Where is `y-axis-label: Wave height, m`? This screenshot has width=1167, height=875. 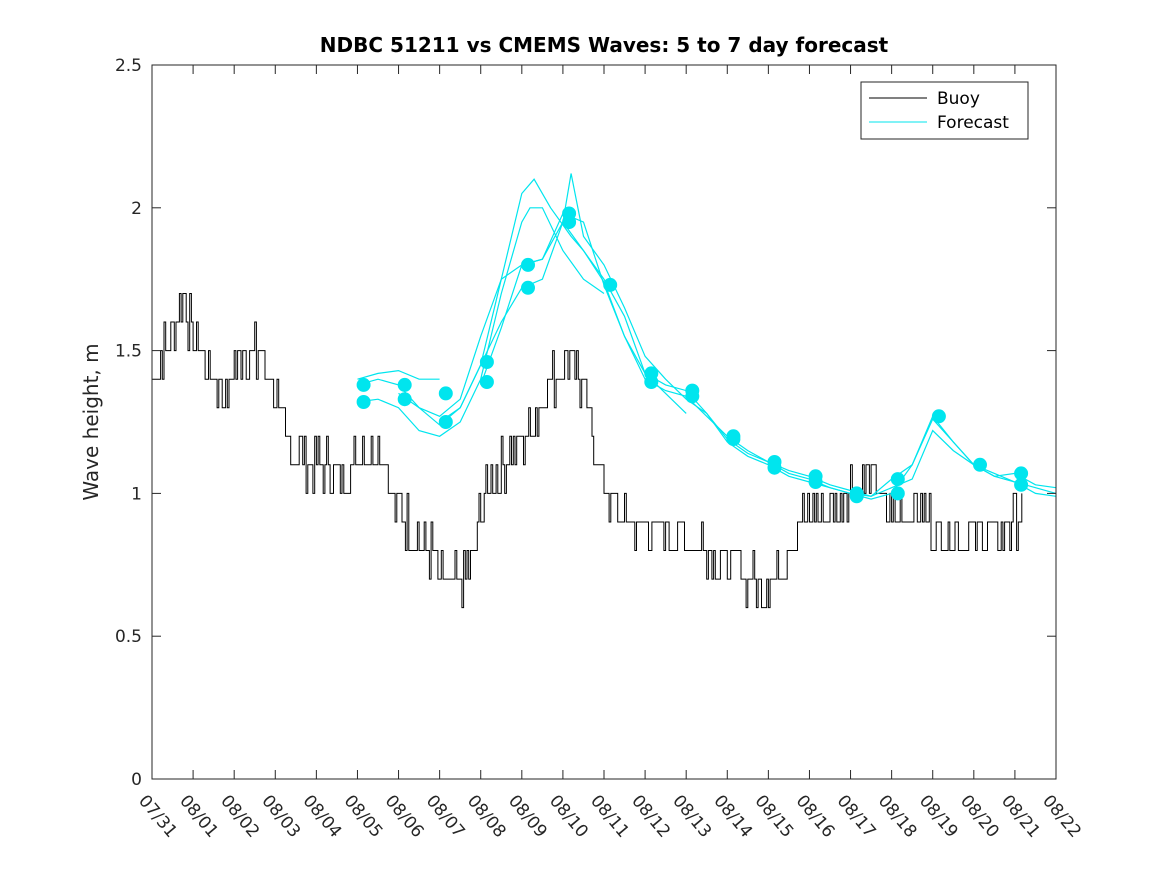
y-axis-label: Wave height, m is located at coordinates (91, 421).